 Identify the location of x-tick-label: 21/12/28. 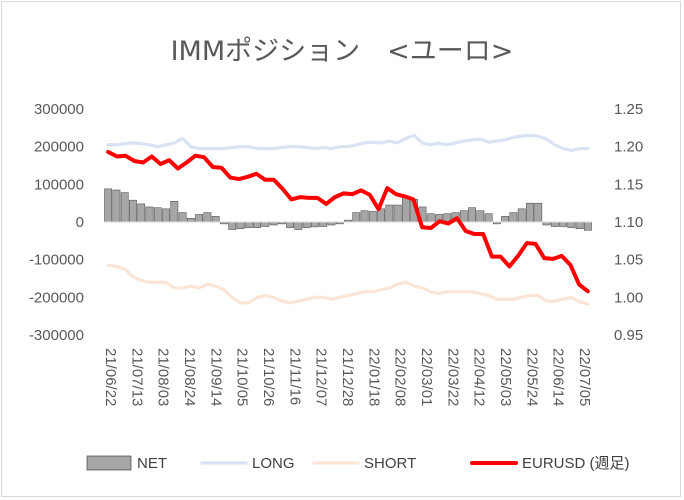
(347, 377).